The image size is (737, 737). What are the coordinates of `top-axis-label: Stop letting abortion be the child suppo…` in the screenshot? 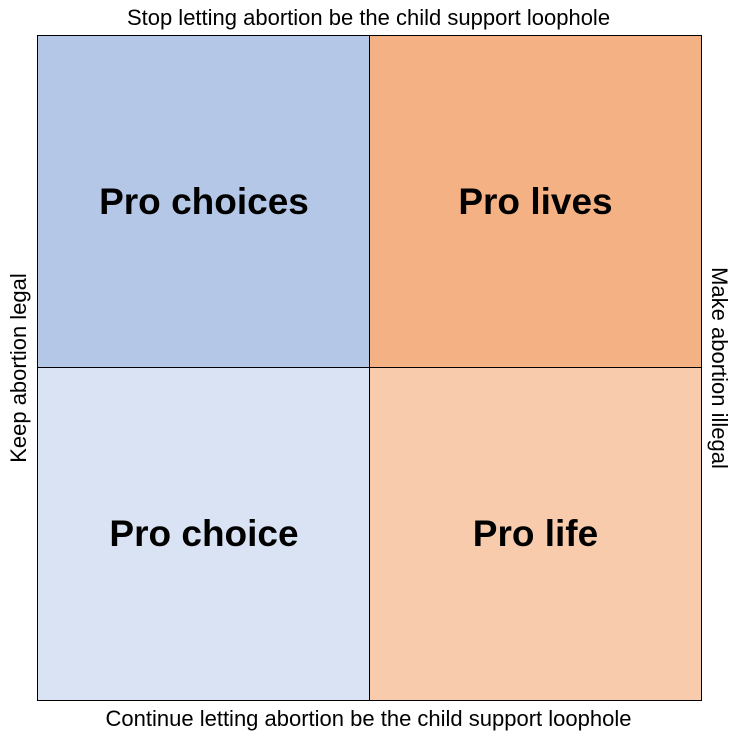 It's located at (368, 17).